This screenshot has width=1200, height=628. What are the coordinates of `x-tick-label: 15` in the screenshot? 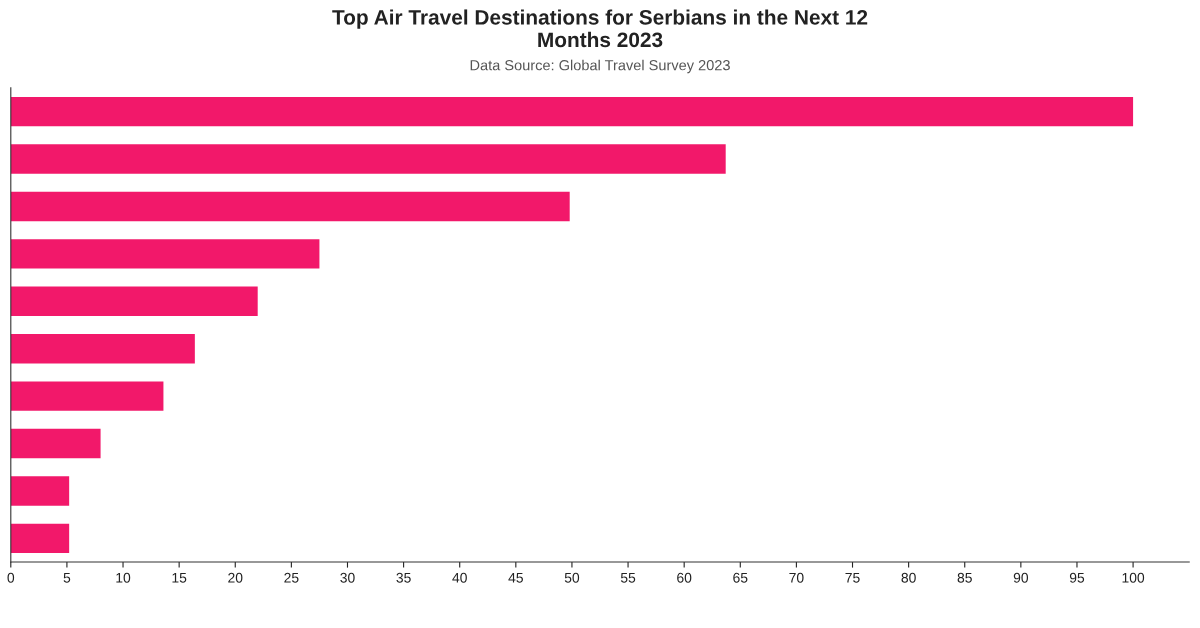 It's located at (179, 577).